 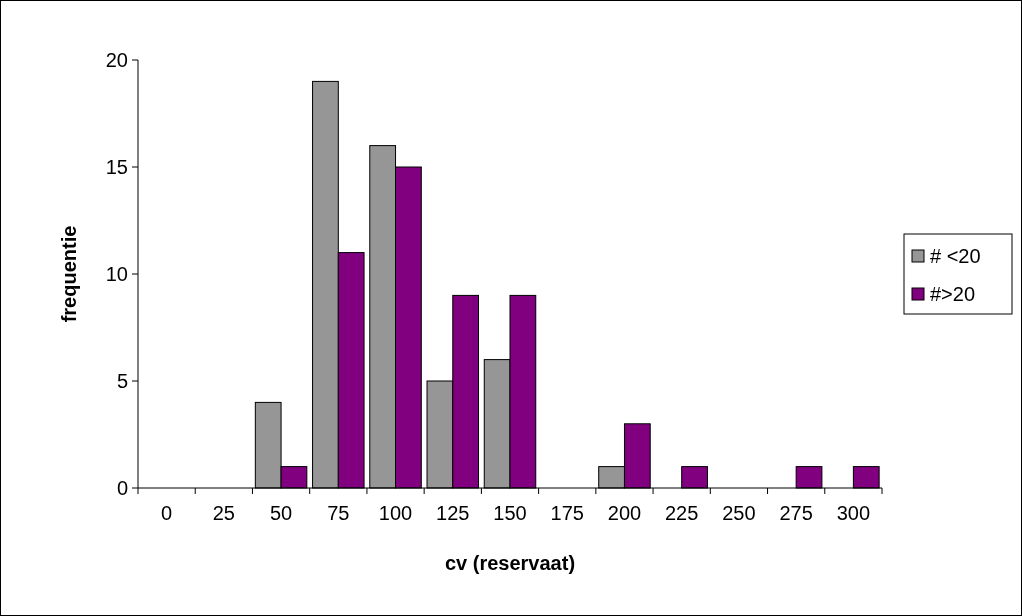 What do you see at coordinates (223, 513) in the screenshot?
I see `x-tick-label: 25` at bounding box center [223, 513].